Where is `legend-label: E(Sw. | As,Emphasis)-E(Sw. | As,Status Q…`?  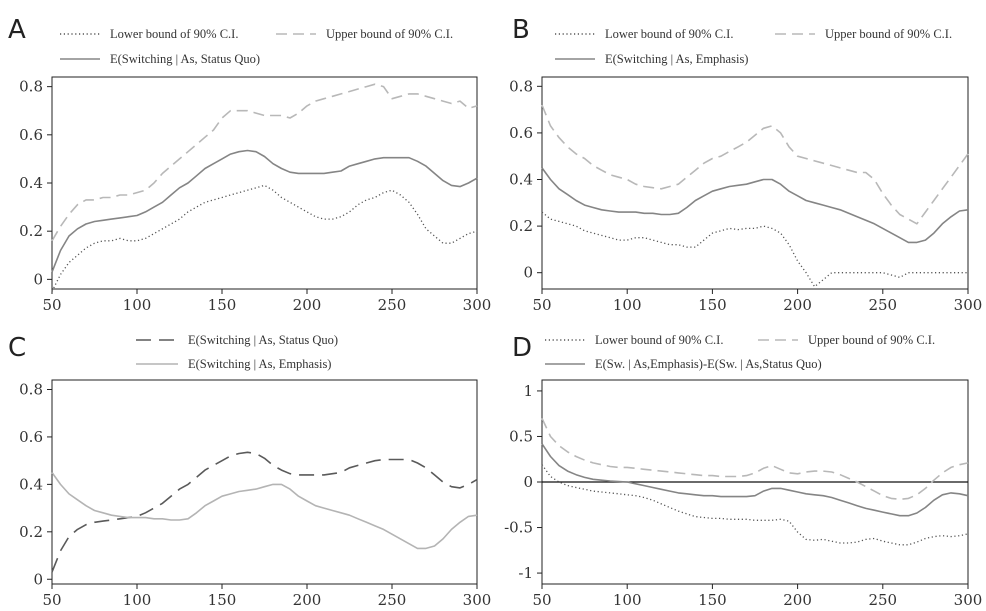
legend-label: E(Sw. | As,Emphasis)-E(Sw. | As,Status Q… is located at coordinates (708, 364).